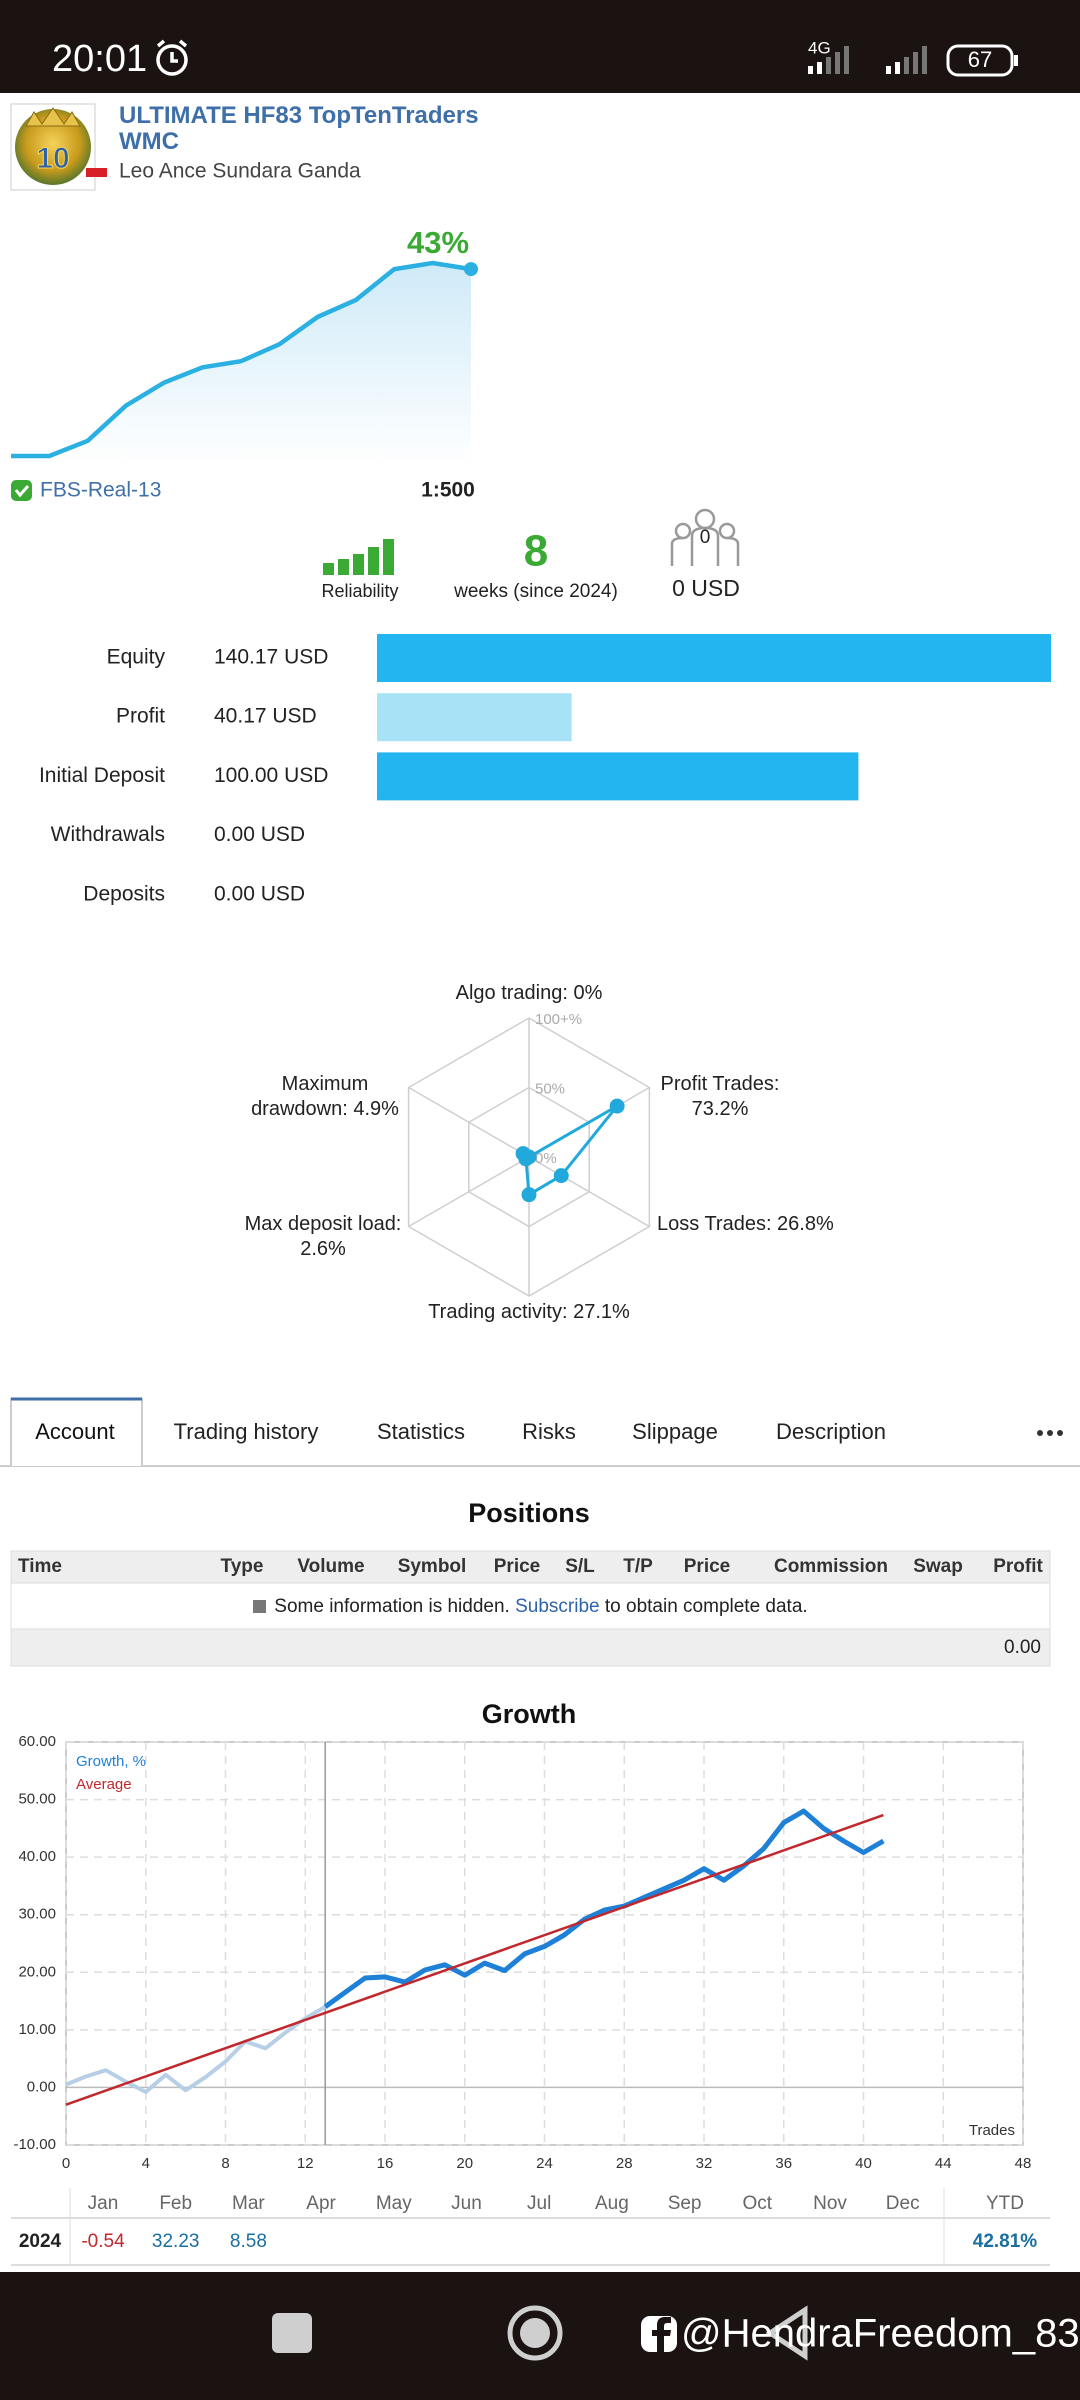  What do you see at coordinates (108, 834) in the screenshot?
I see `bar-category: Withdrawals` at bounding box center [108, 834].